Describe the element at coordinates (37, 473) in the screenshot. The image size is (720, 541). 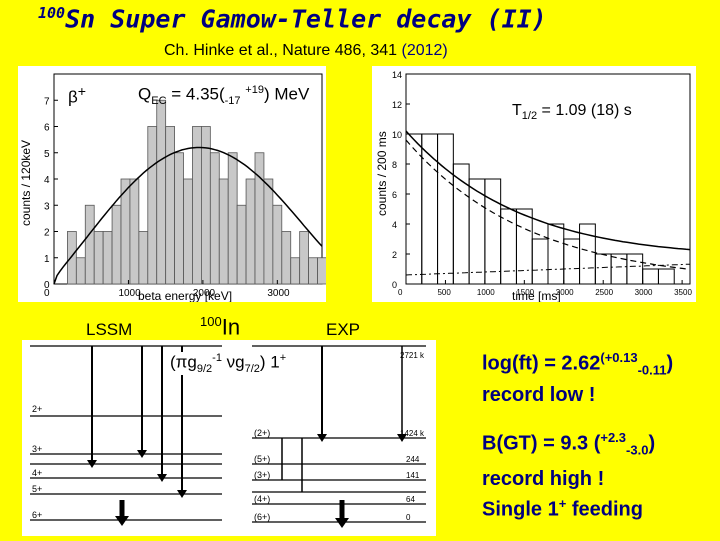
I see `spin-label: 4+` at that location.